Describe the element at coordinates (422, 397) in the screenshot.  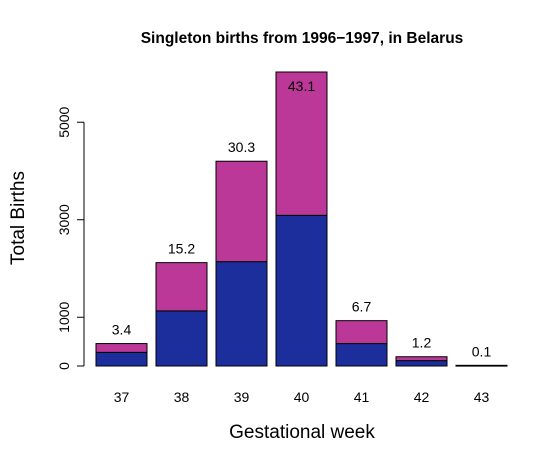
I see `x-tick-label: 42` at that location.